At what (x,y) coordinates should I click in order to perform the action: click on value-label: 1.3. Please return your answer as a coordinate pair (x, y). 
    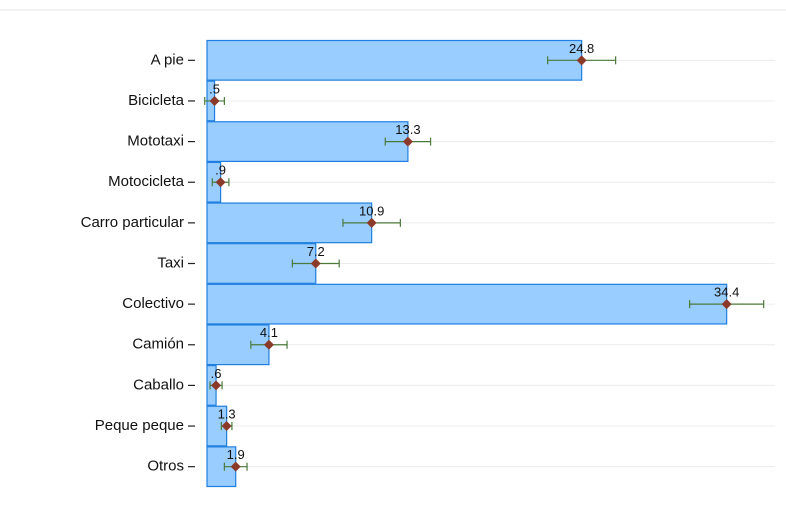
    Looking at the image, I should click on (227, 413).